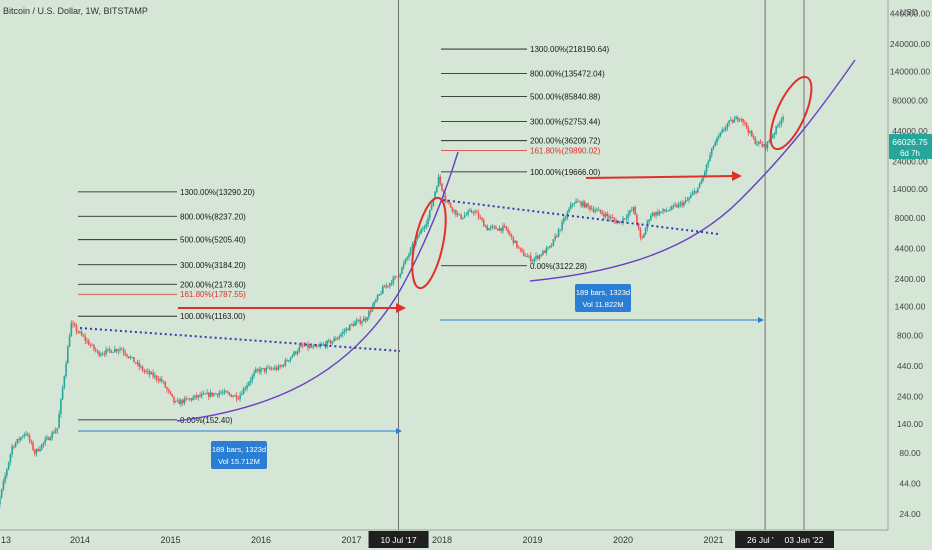 This screenshot has width=932, height=550. What do you see at coordinates (567, 73) in the screenshot?
I see `fib-level-label: 800.00%(135472.04)` at bounding box center [567, 73].